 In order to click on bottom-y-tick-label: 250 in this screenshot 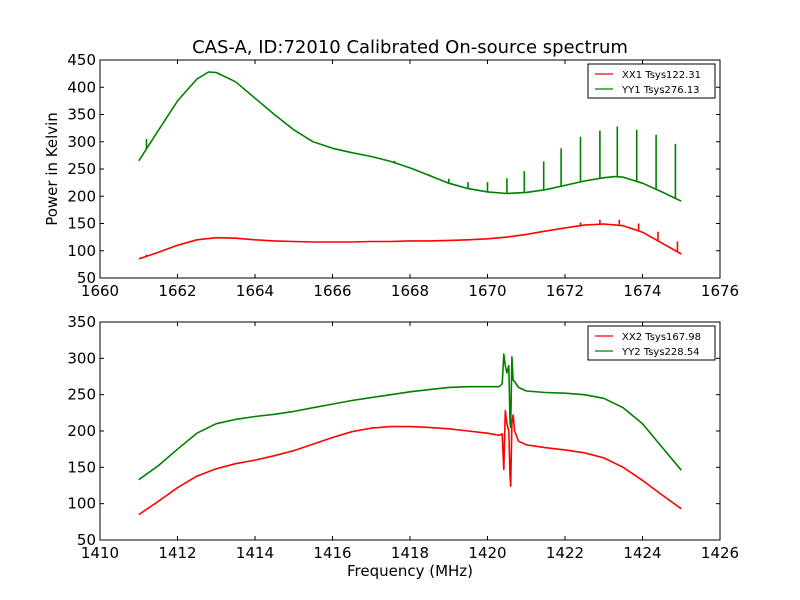, I will do `click(81, 395)`.